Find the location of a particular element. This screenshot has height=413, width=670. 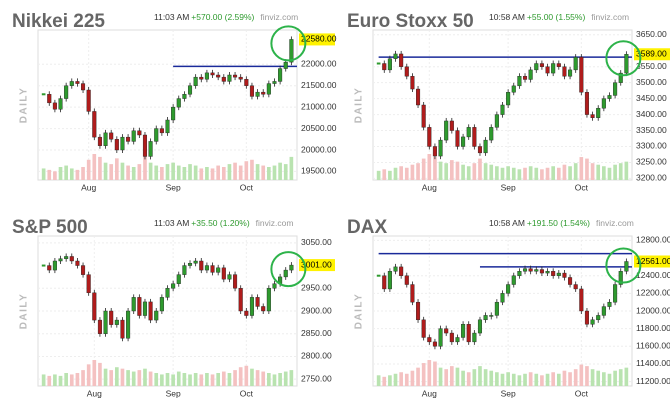

last-price-box is located at coordinates (317, 265).